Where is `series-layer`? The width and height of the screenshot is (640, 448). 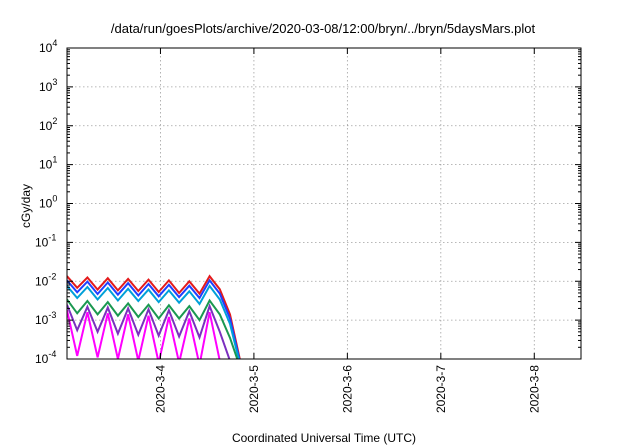 series-layer is located at coordinates (154, 316).